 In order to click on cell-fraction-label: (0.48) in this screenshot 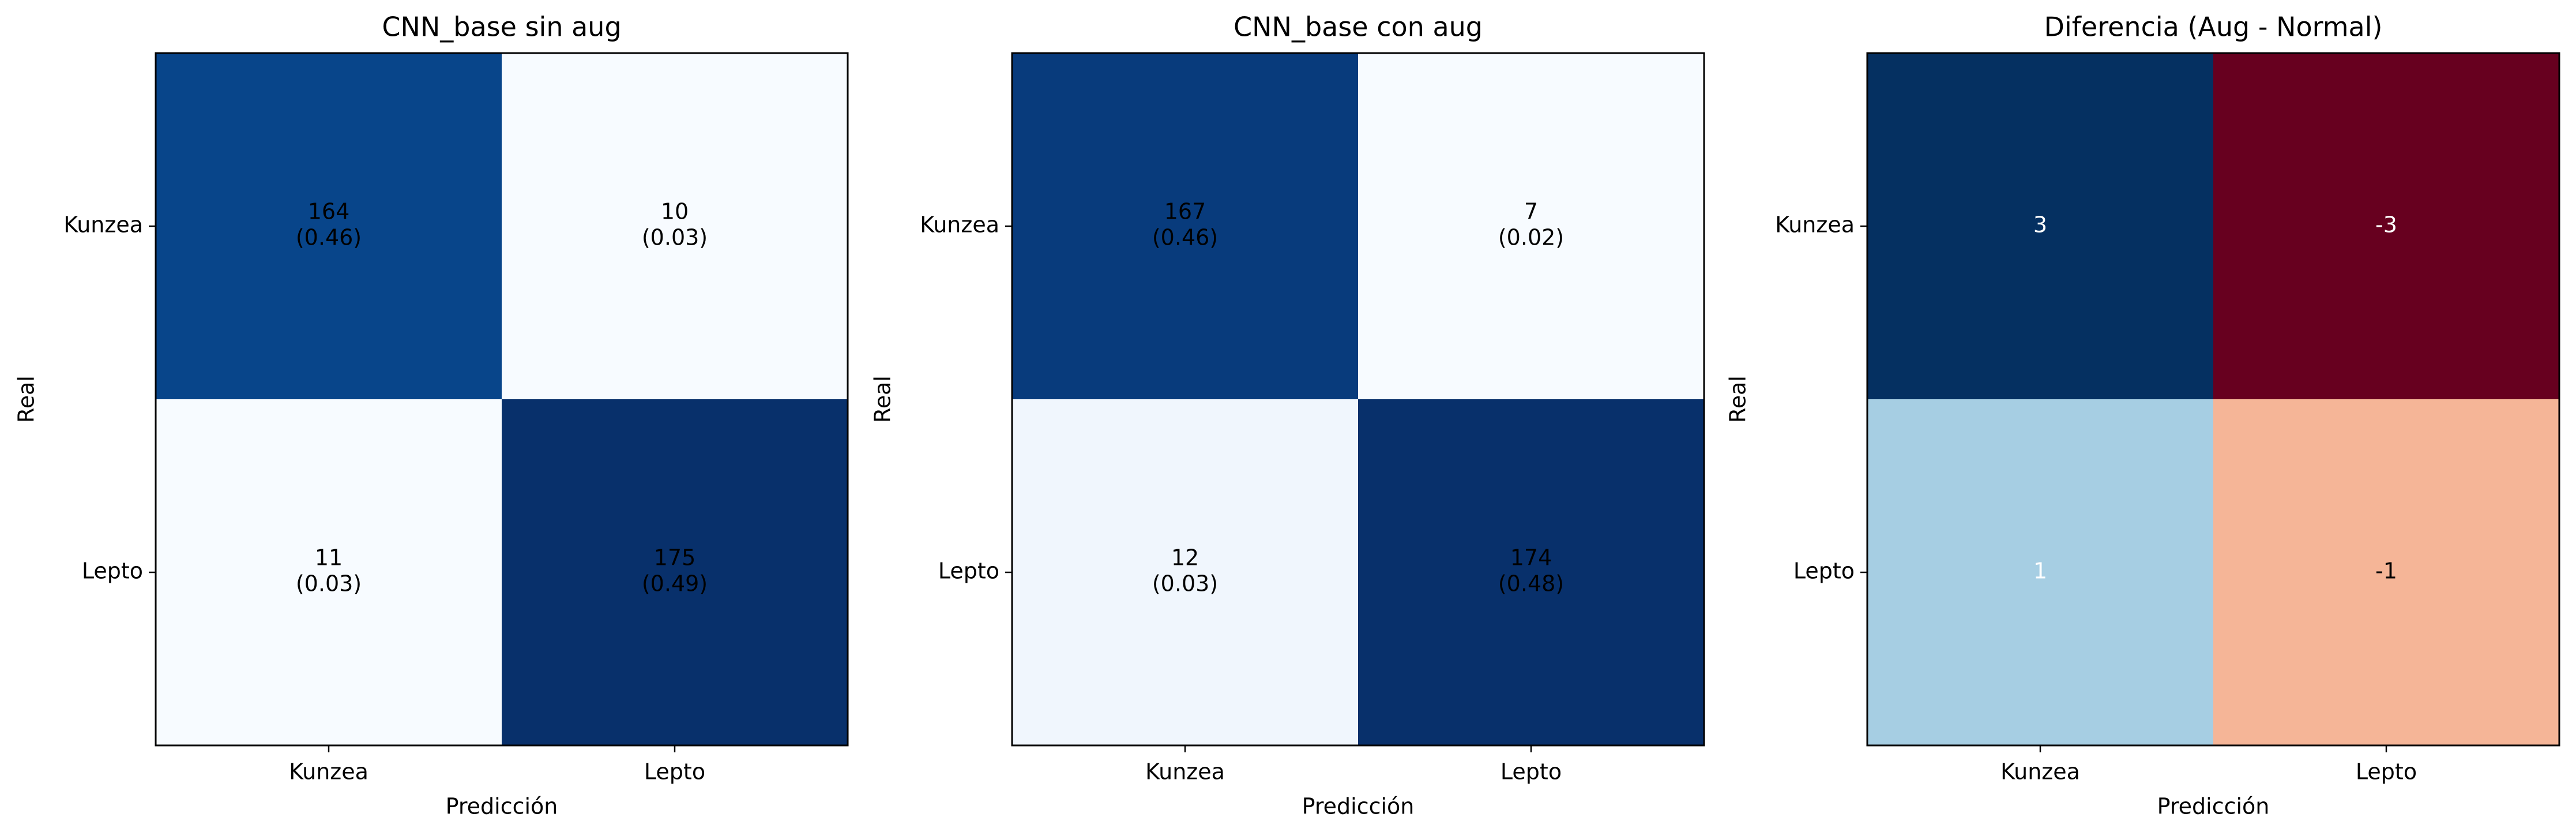, I will do `click(1531, 584)`.